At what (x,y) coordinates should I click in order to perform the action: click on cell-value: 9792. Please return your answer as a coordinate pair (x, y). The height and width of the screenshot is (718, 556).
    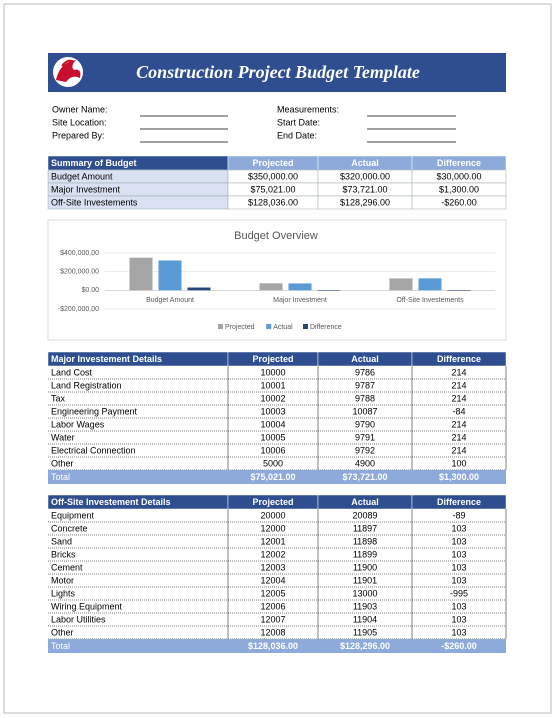
    Looking at the image, I should click on (365, 450).